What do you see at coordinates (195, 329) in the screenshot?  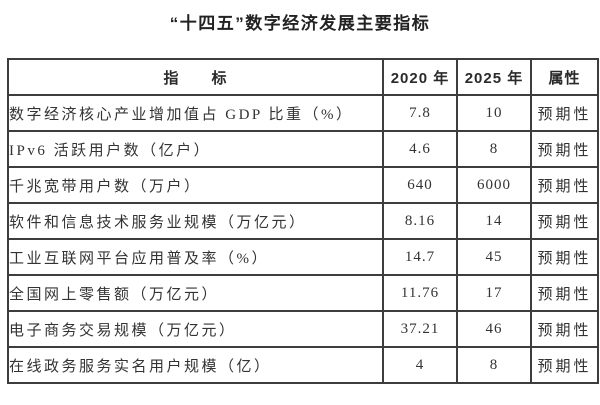 I see `indicator-cell: 电子商务交易规模（万亿元）` at bounding box center [195, 329].